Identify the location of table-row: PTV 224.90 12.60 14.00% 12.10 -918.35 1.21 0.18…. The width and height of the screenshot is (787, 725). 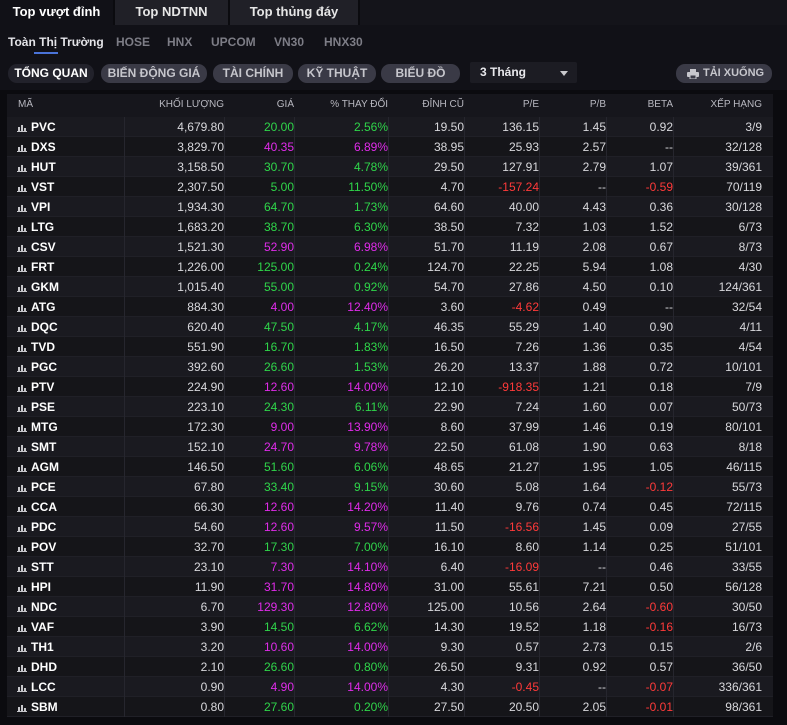
(390, 387).